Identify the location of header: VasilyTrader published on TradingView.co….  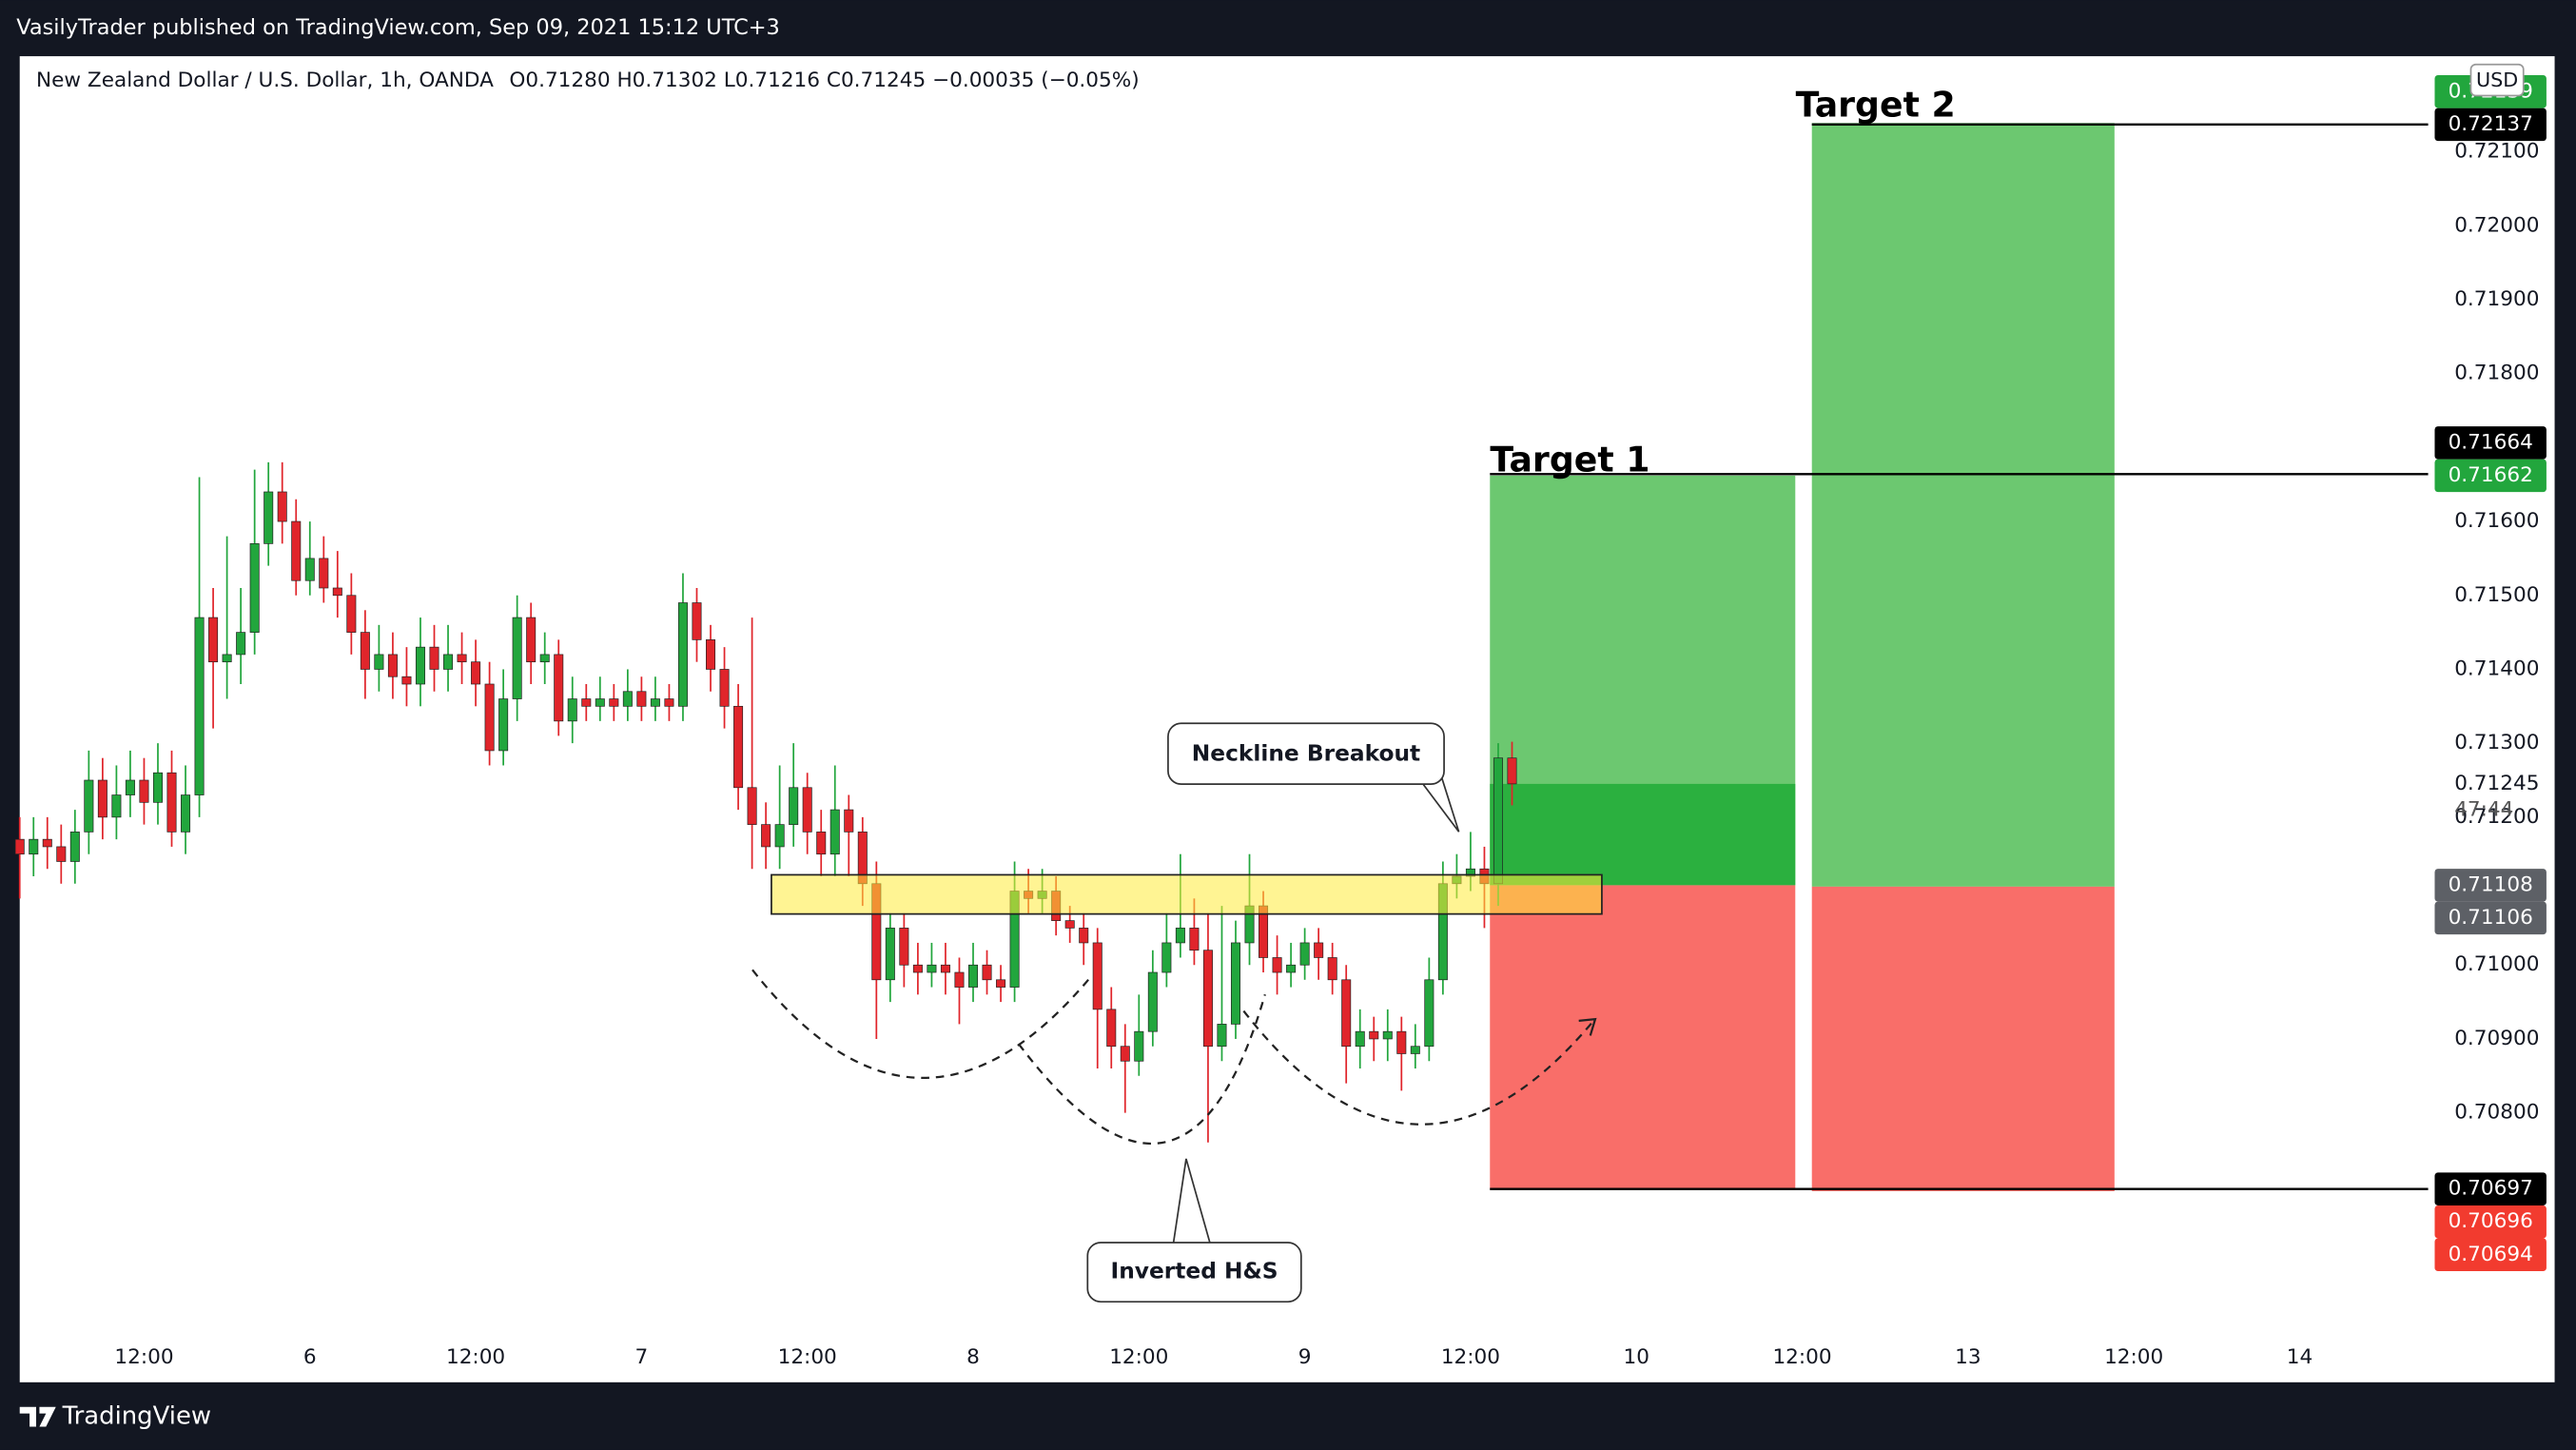
(398, 27).